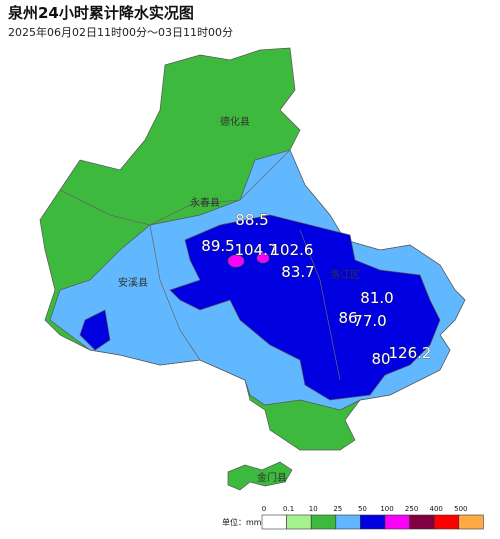  I want to click on legend-label: 10, so click(313, 509).